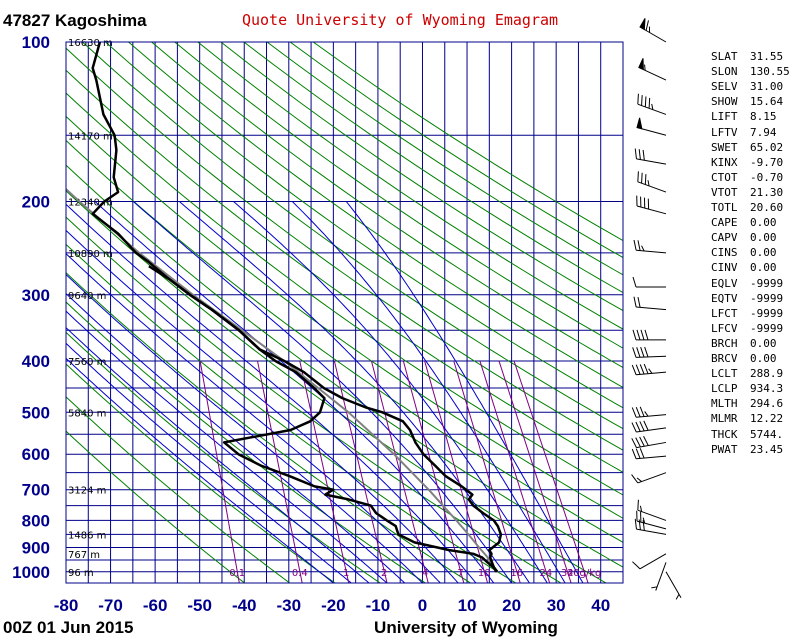 This screenshot has height=640, width=800. What do you see at coordinates (36, 520) in the screenshot?
I see `y-tick-label: 800` at bounding box center [36, 520].